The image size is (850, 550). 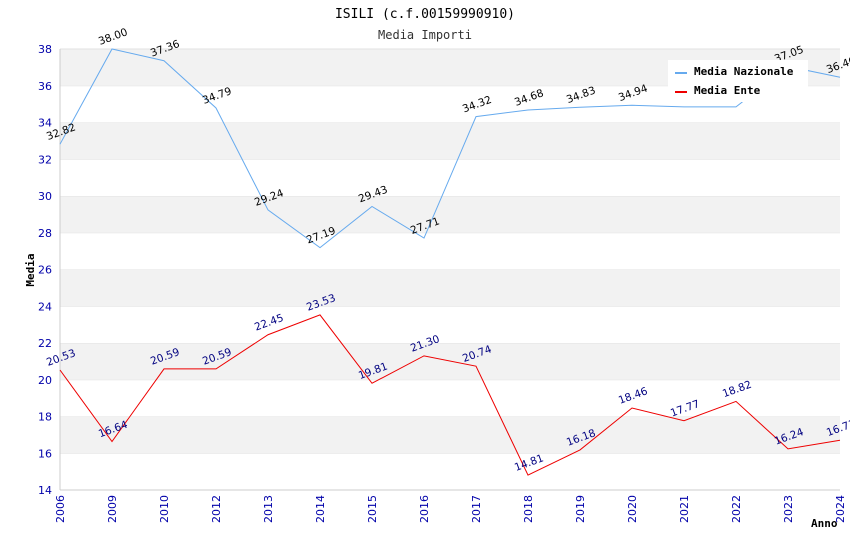 I want to click on y-tick-label: 20, so click(x=45, y=380).